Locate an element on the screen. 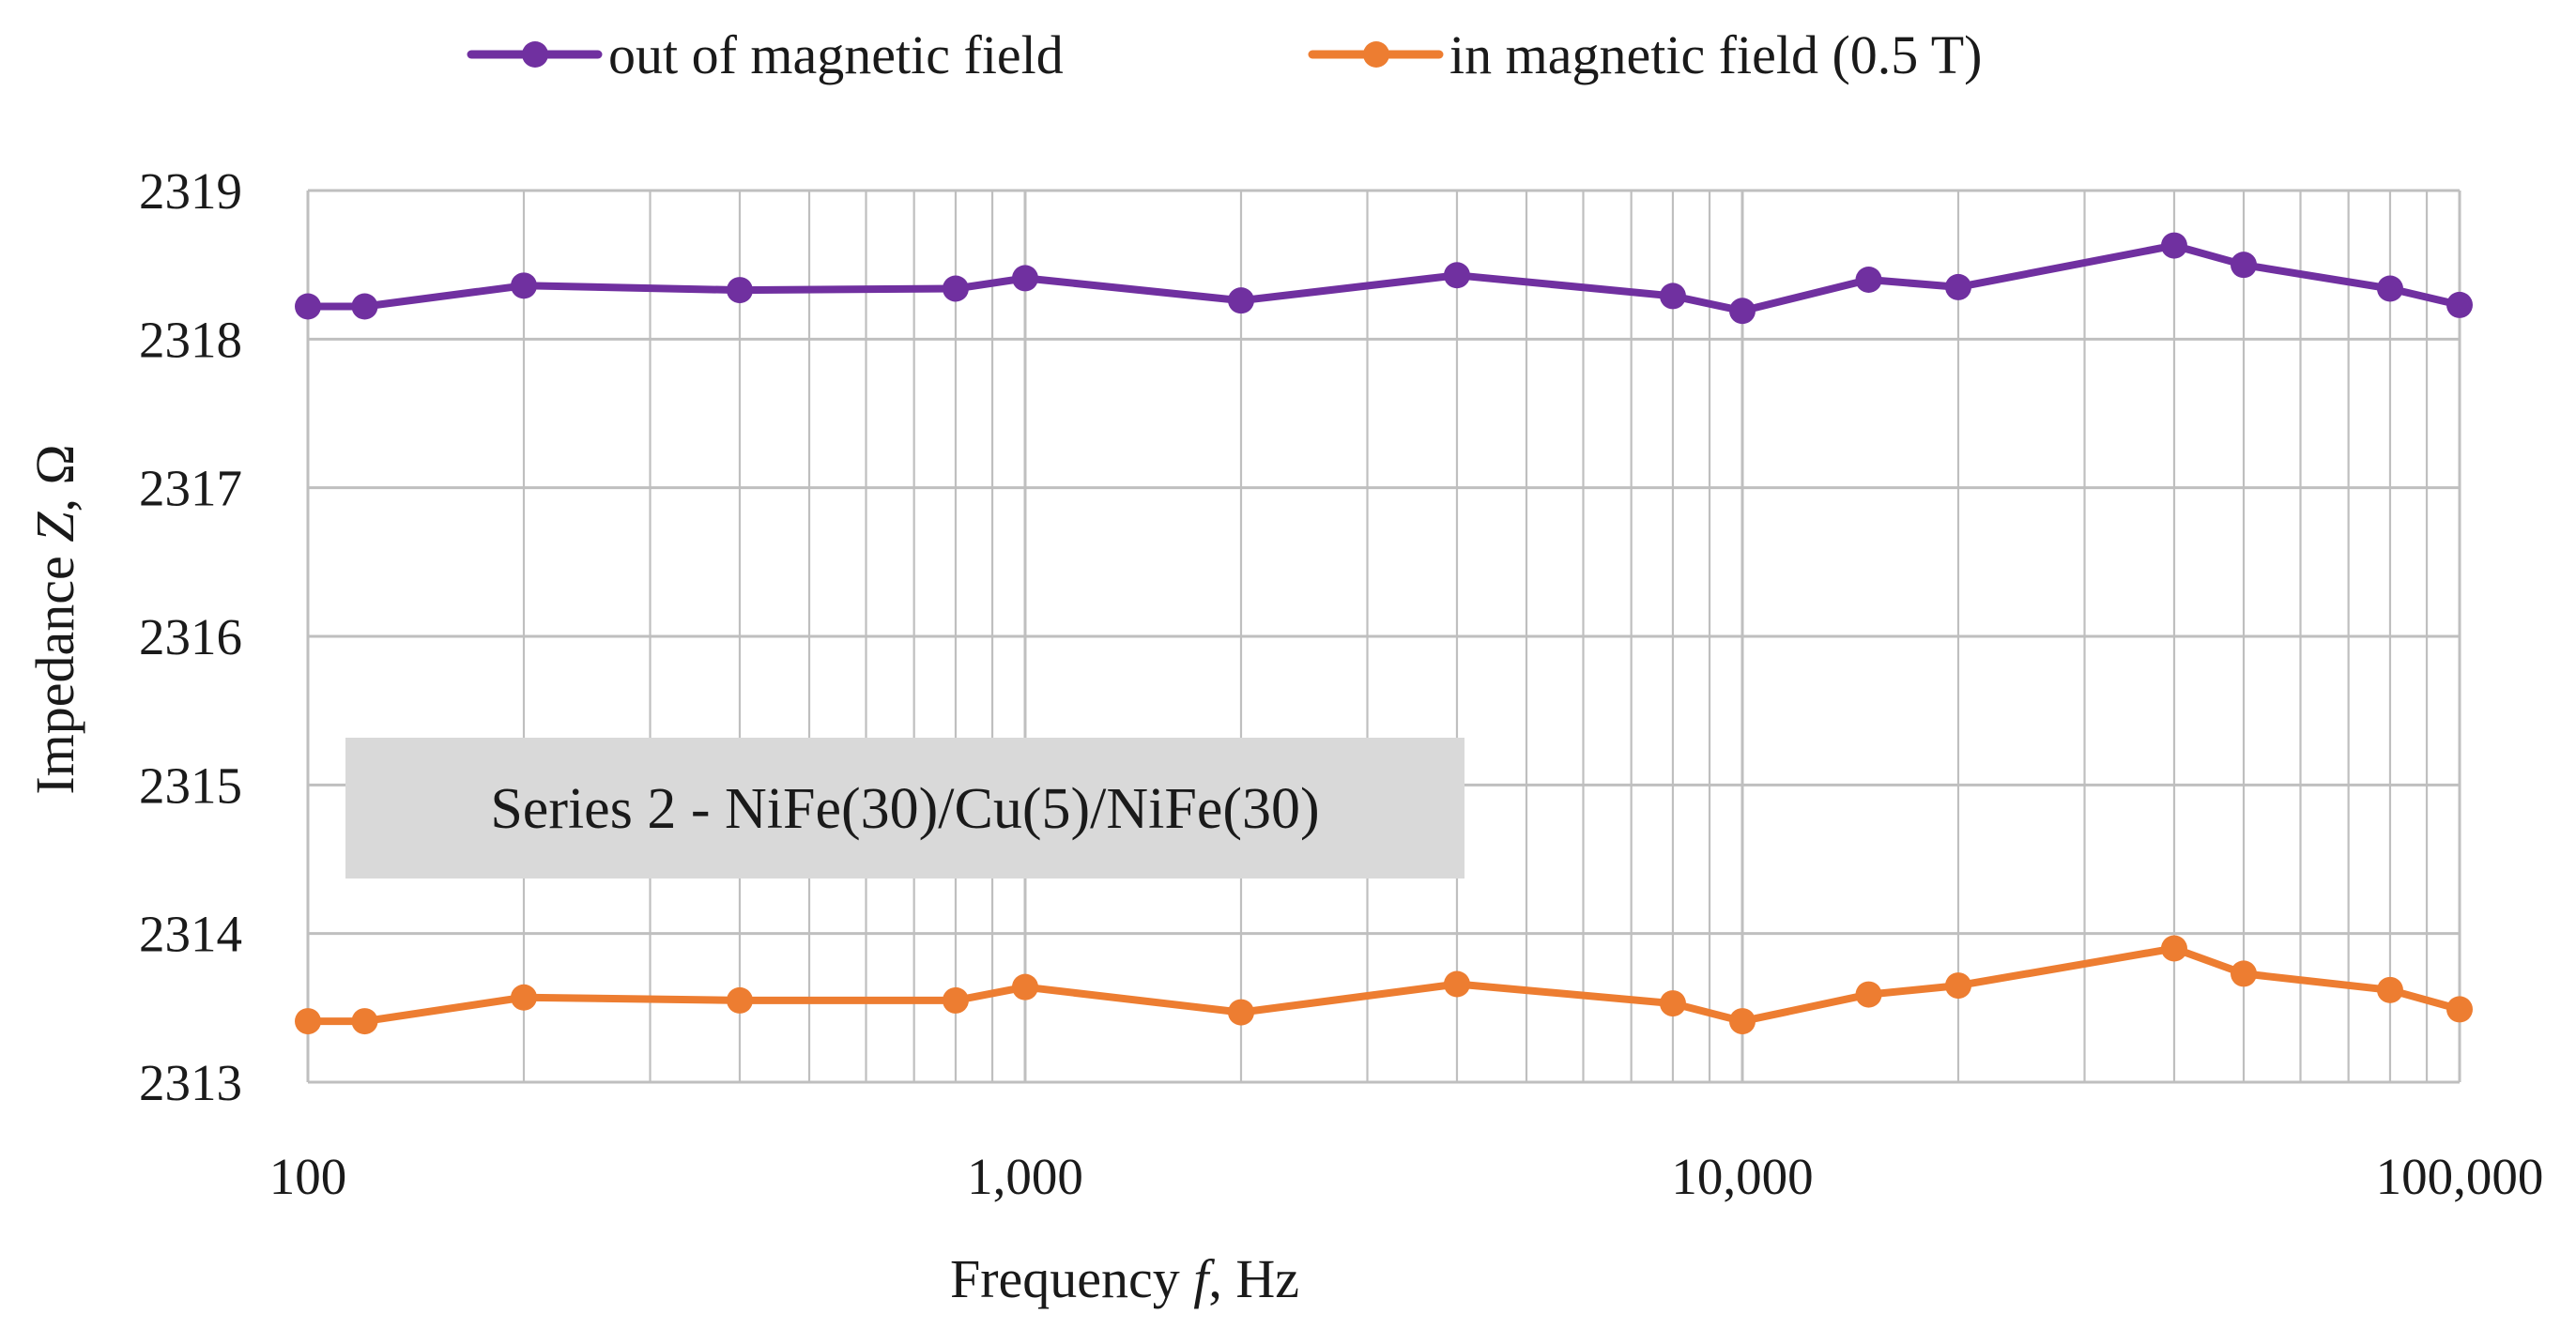  y-tick-label: 2317 is located at coordinates (191, 488).